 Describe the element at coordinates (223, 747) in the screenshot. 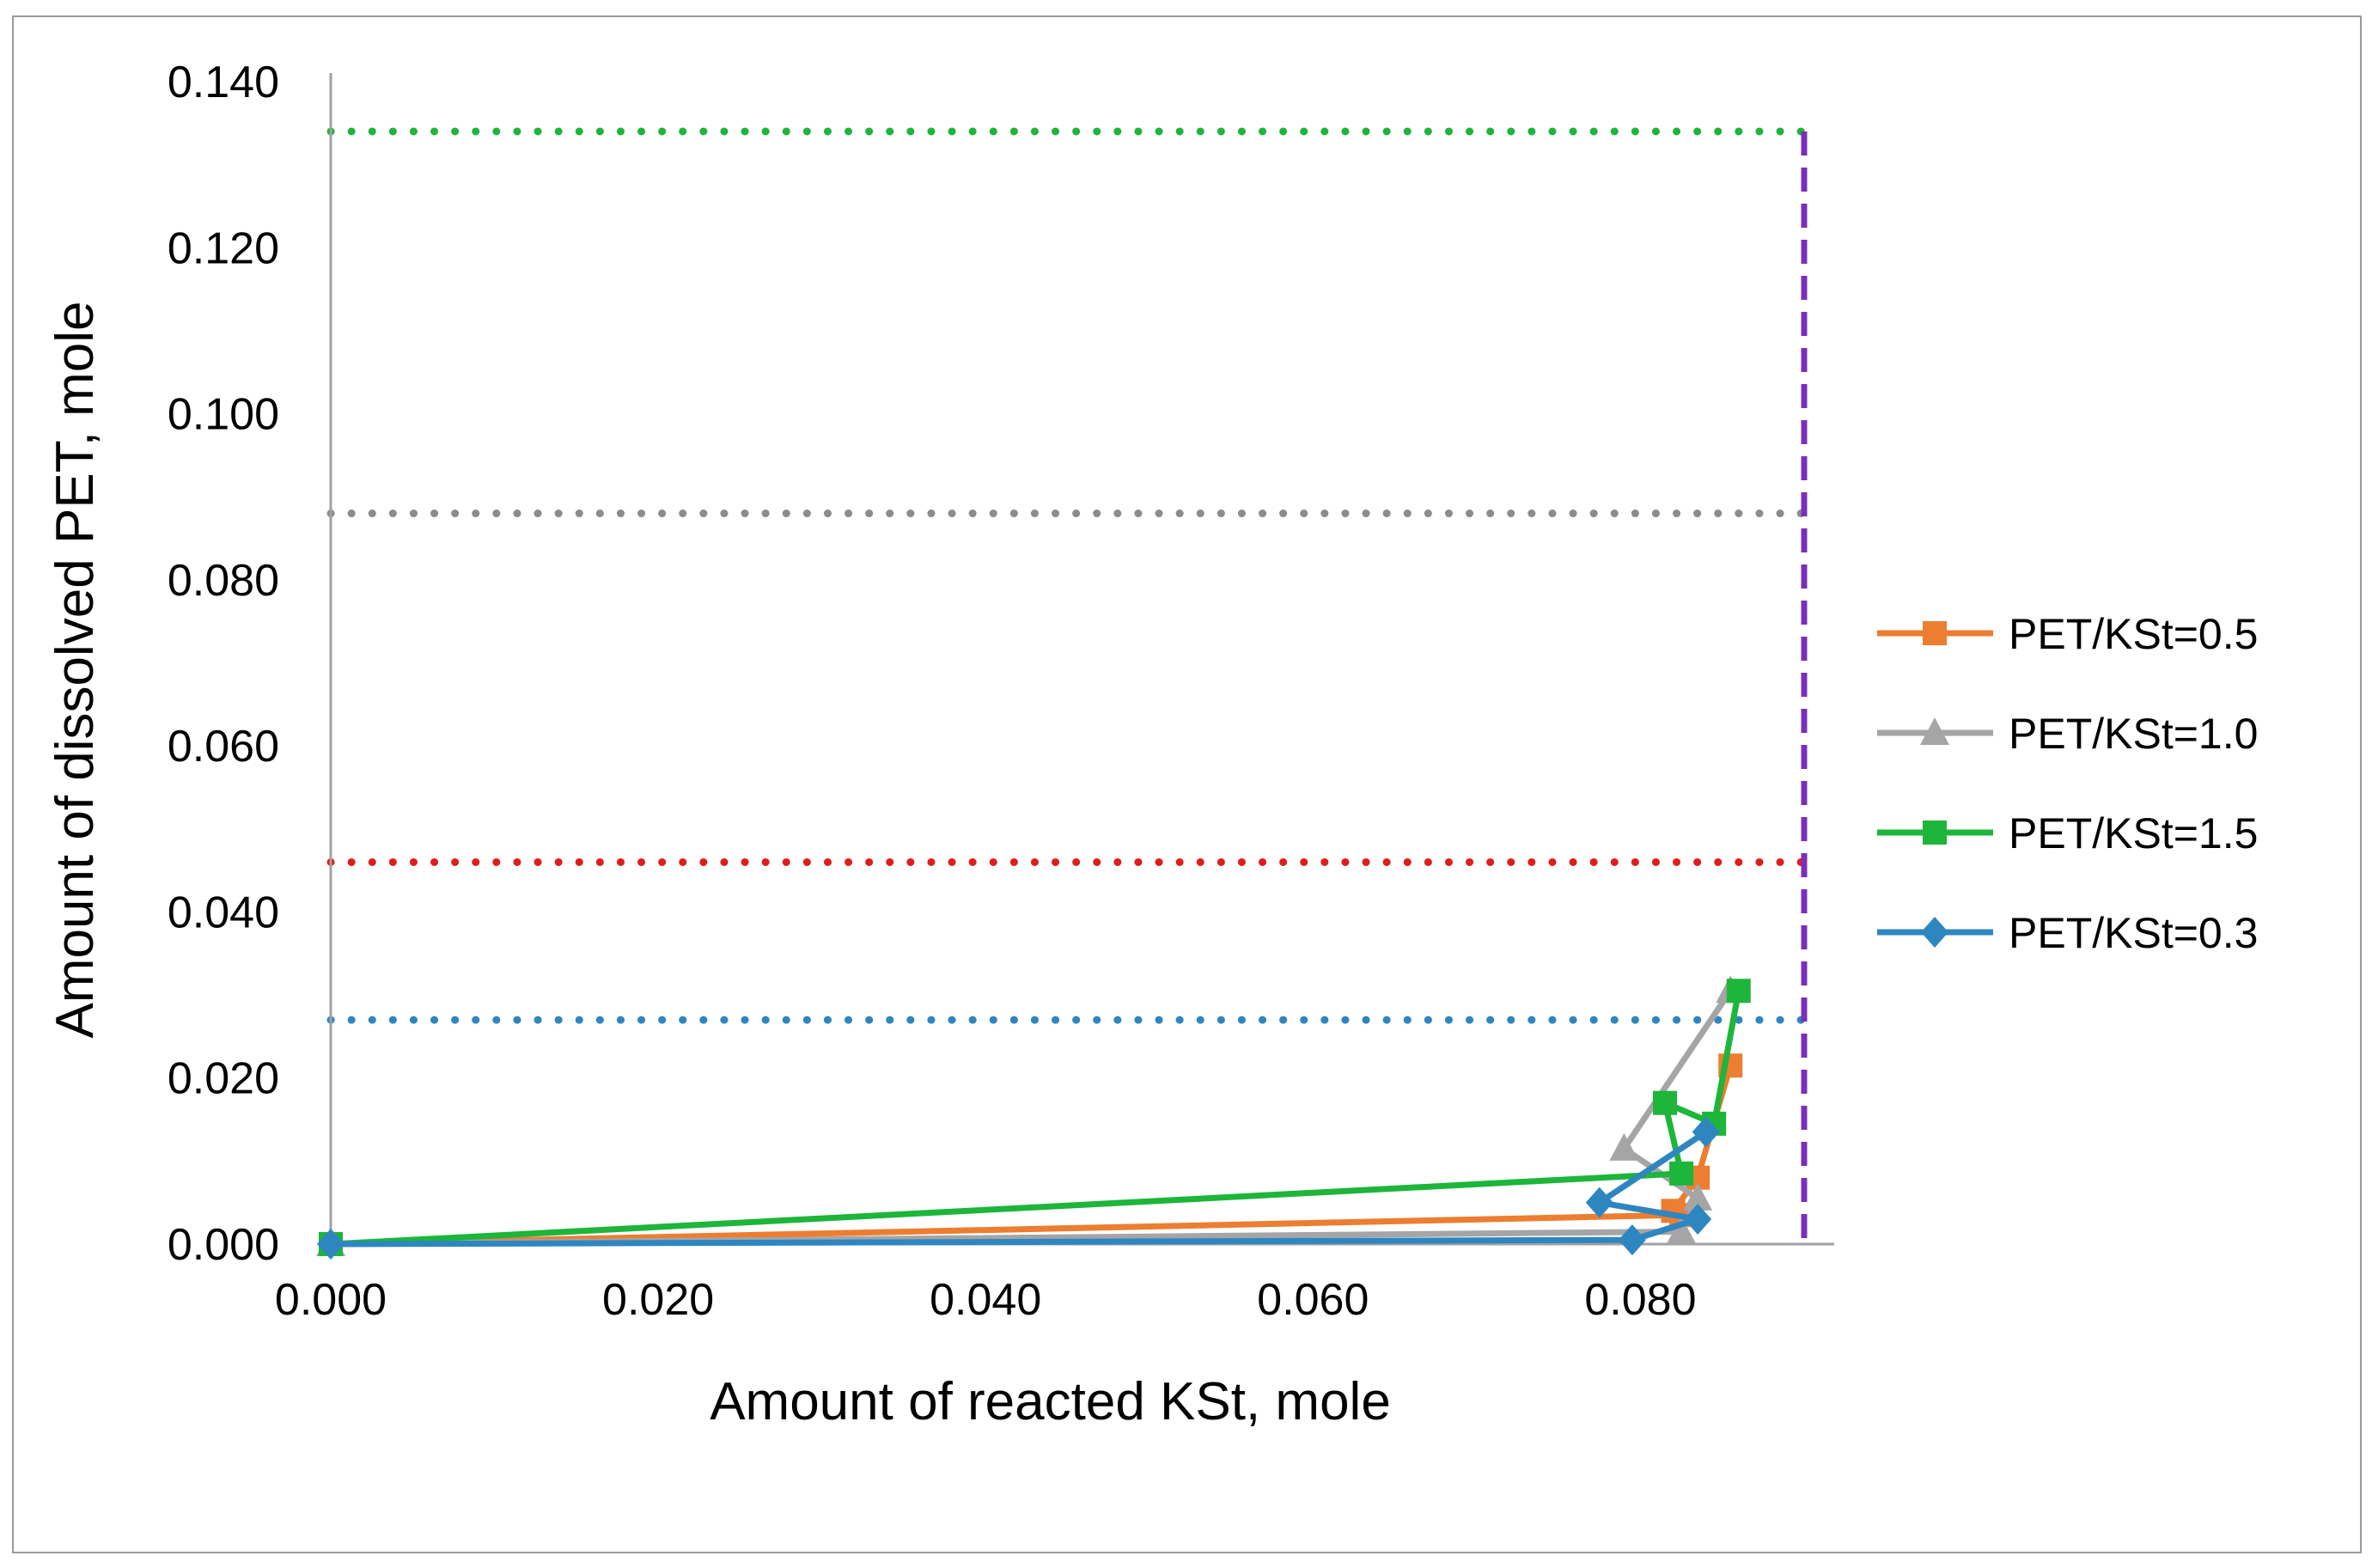

I see `y-tick-label: 0.060` at that location.